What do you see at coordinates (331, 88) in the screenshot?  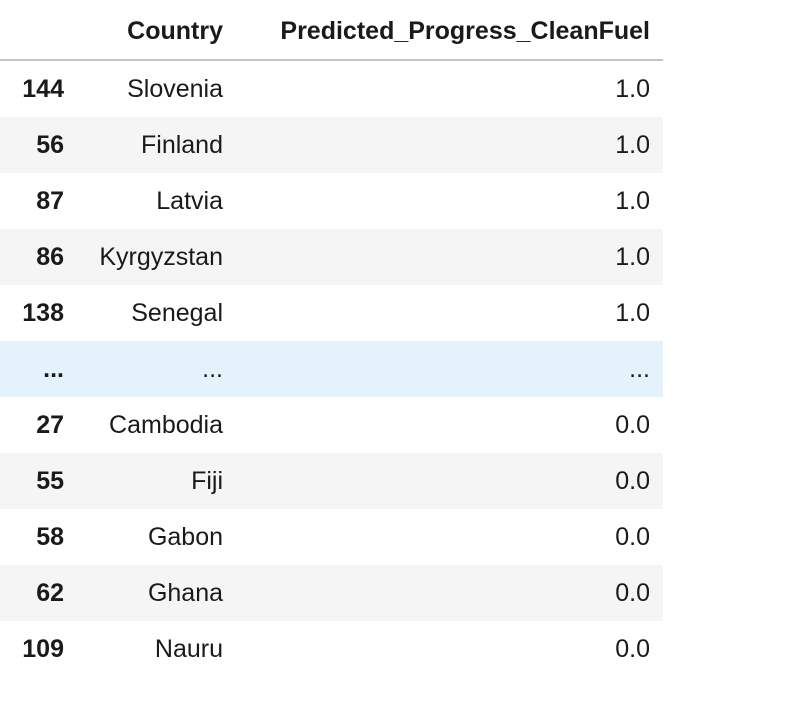 I see `table-row: 144 Slovenia 1.0` at bounding box center [331, 88].